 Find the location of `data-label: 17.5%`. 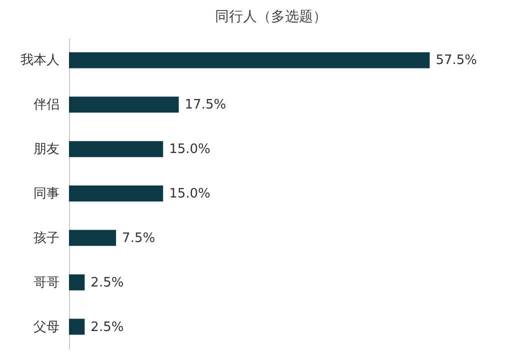

data-label: 17.5% is located at coordinates (205, 105).